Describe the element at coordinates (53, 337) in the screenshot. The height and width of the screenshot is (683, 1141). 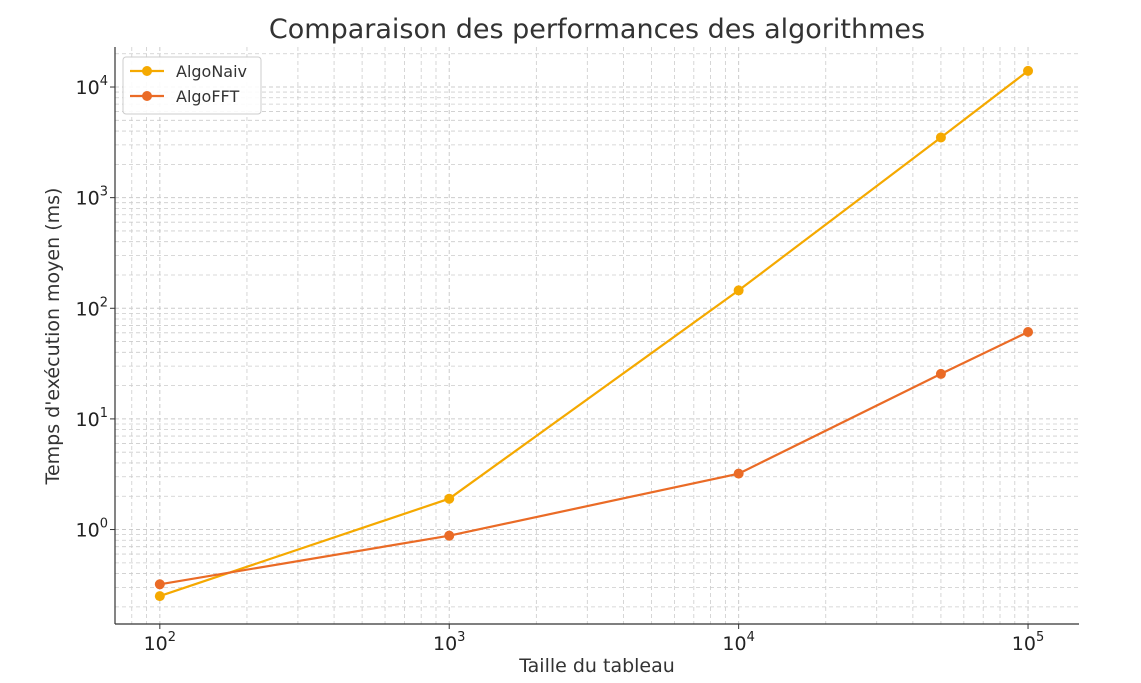
I see `y-axis-label: Temps d'exécution moyen (ms)` at that location.